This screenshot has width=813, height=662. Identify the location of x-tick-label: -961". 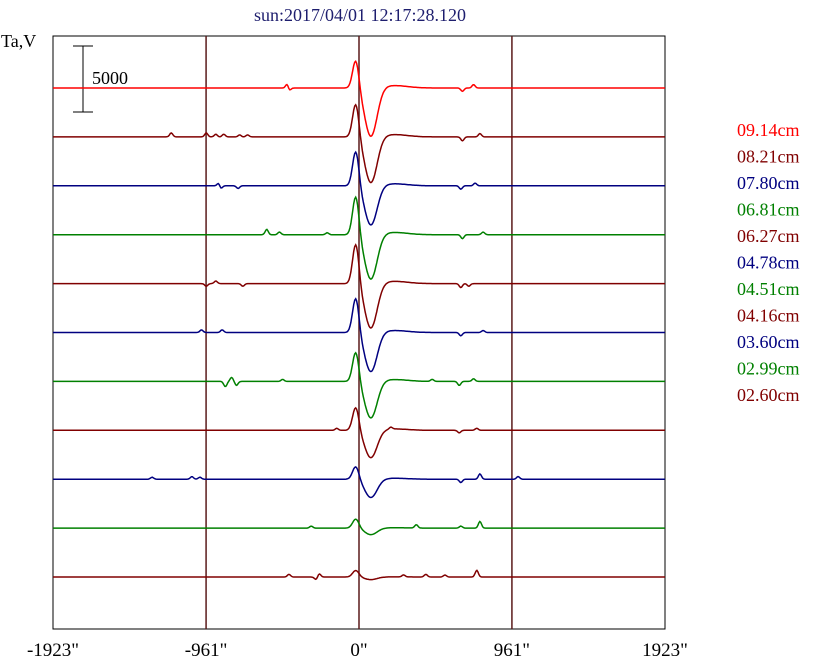
(206, 650).